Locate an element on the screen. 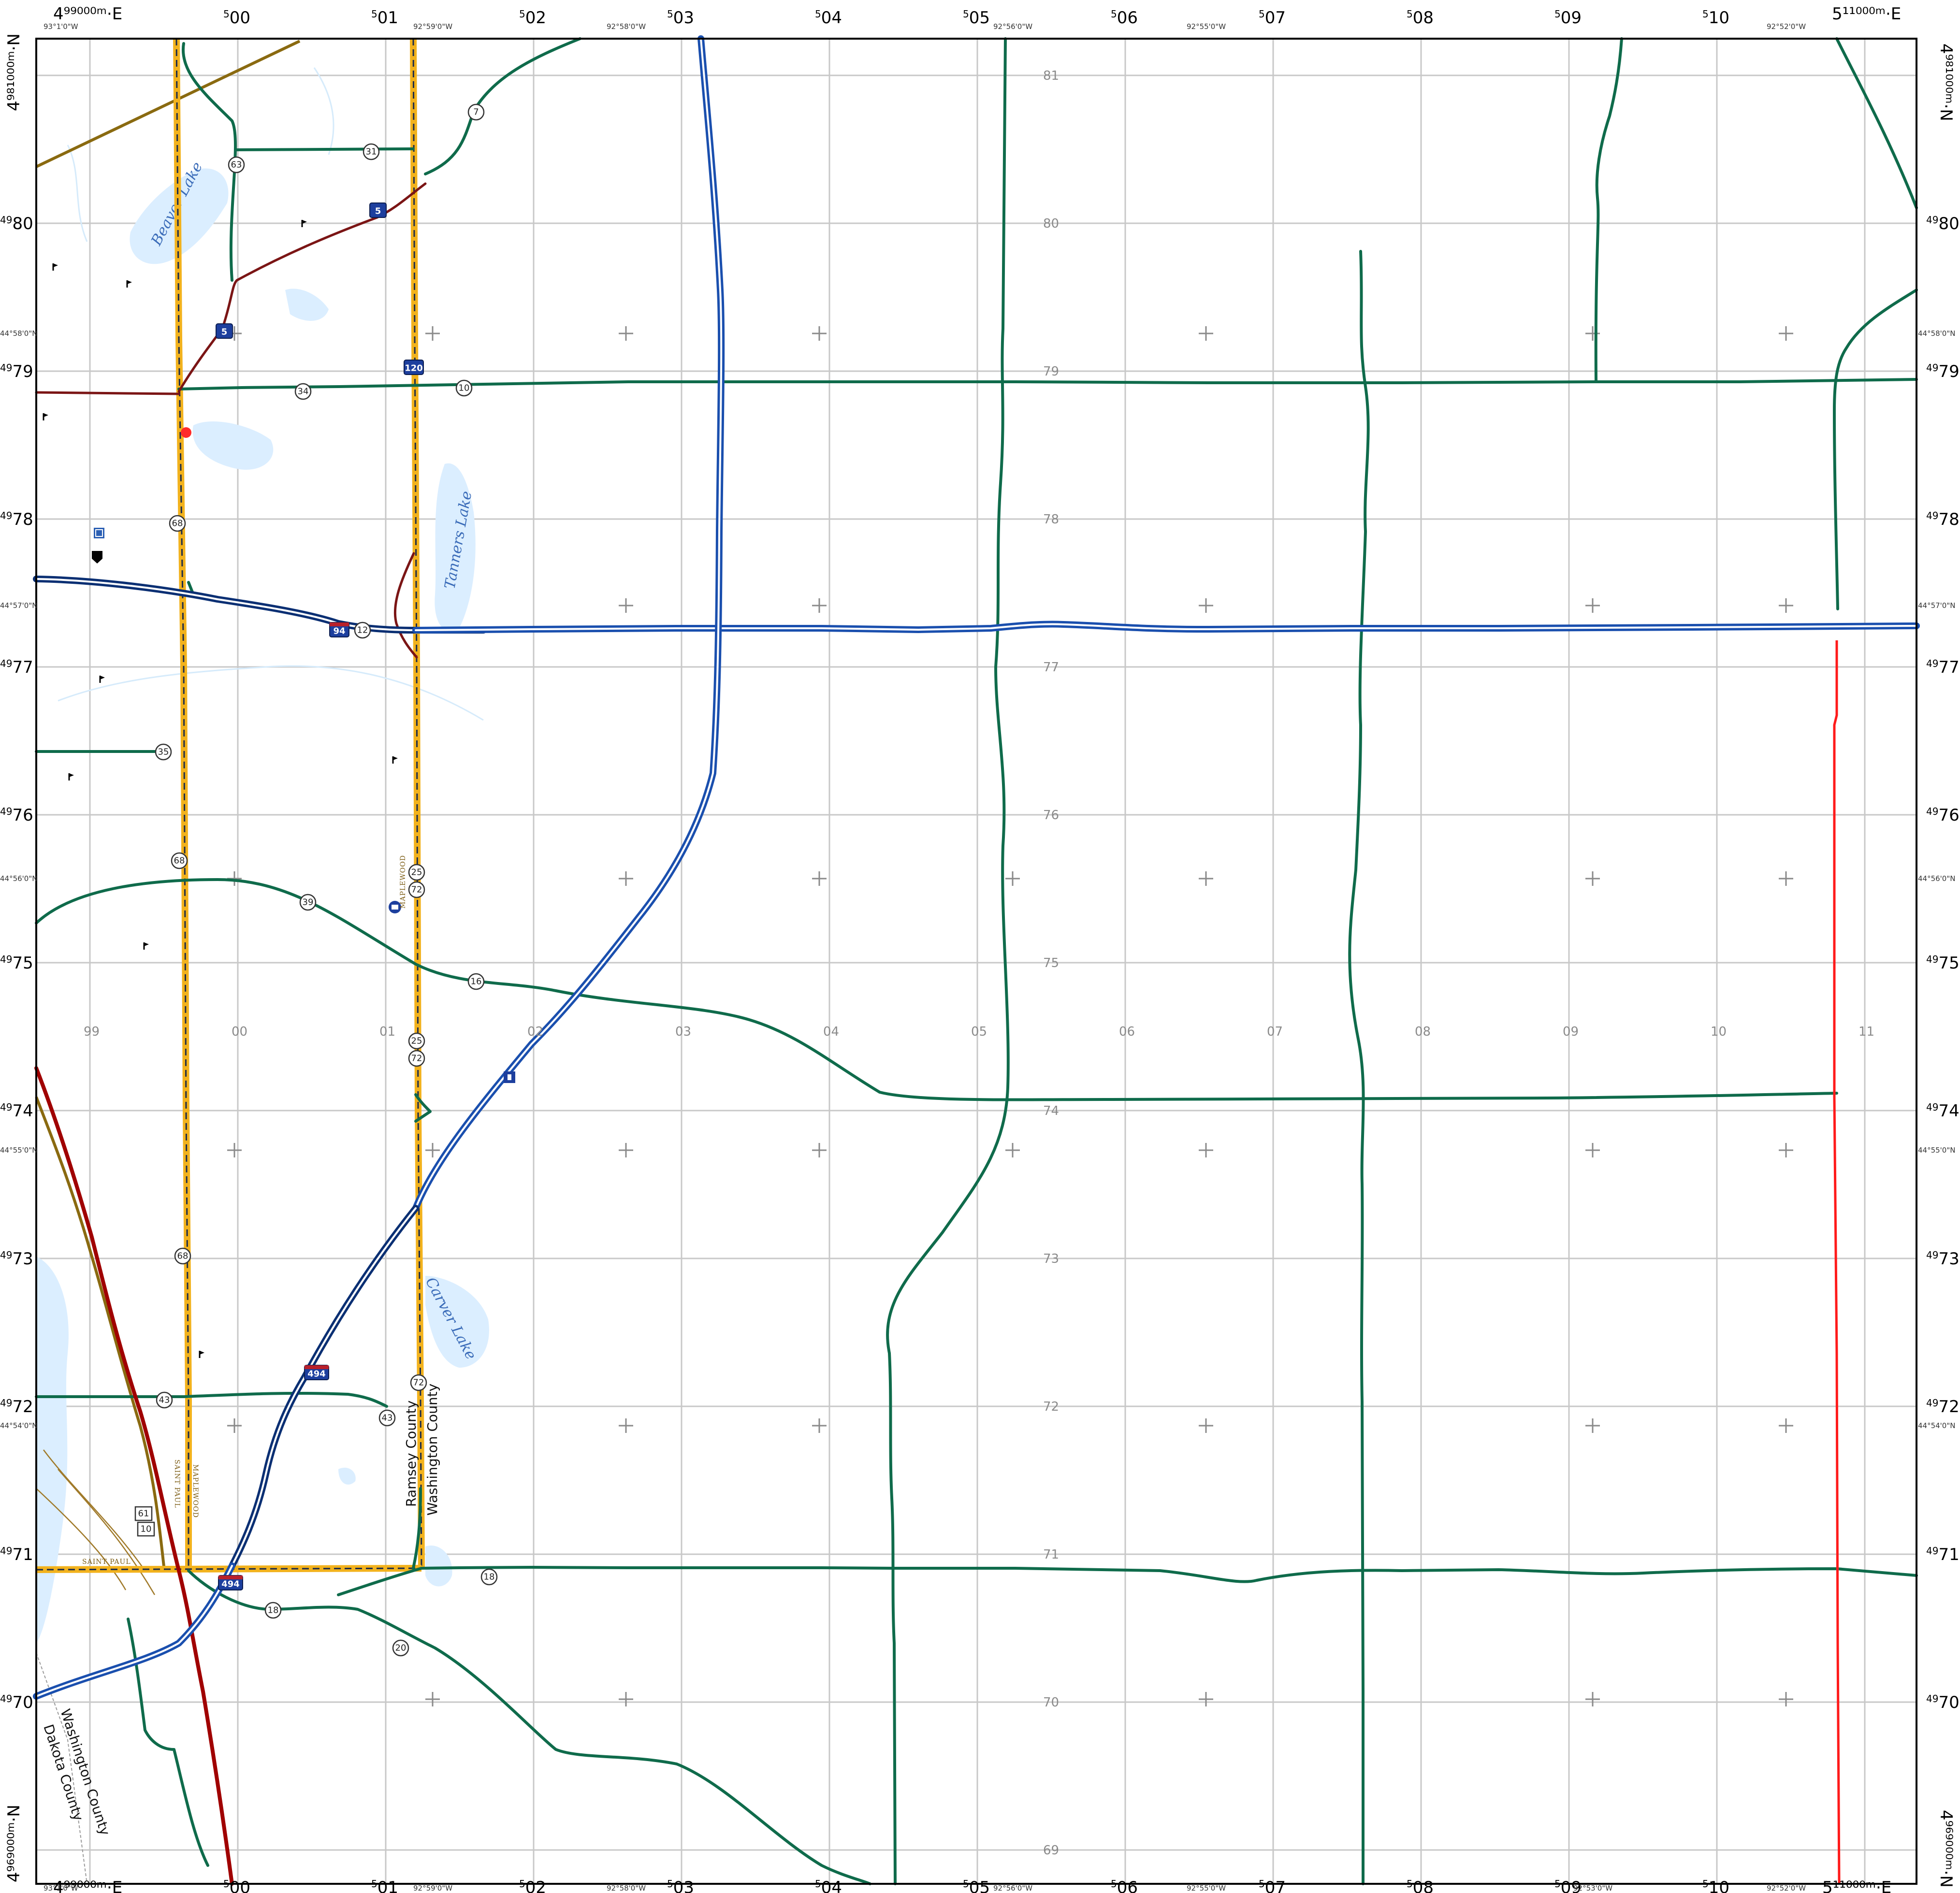  svg-text: 68 is located at coordinates (177, 524).